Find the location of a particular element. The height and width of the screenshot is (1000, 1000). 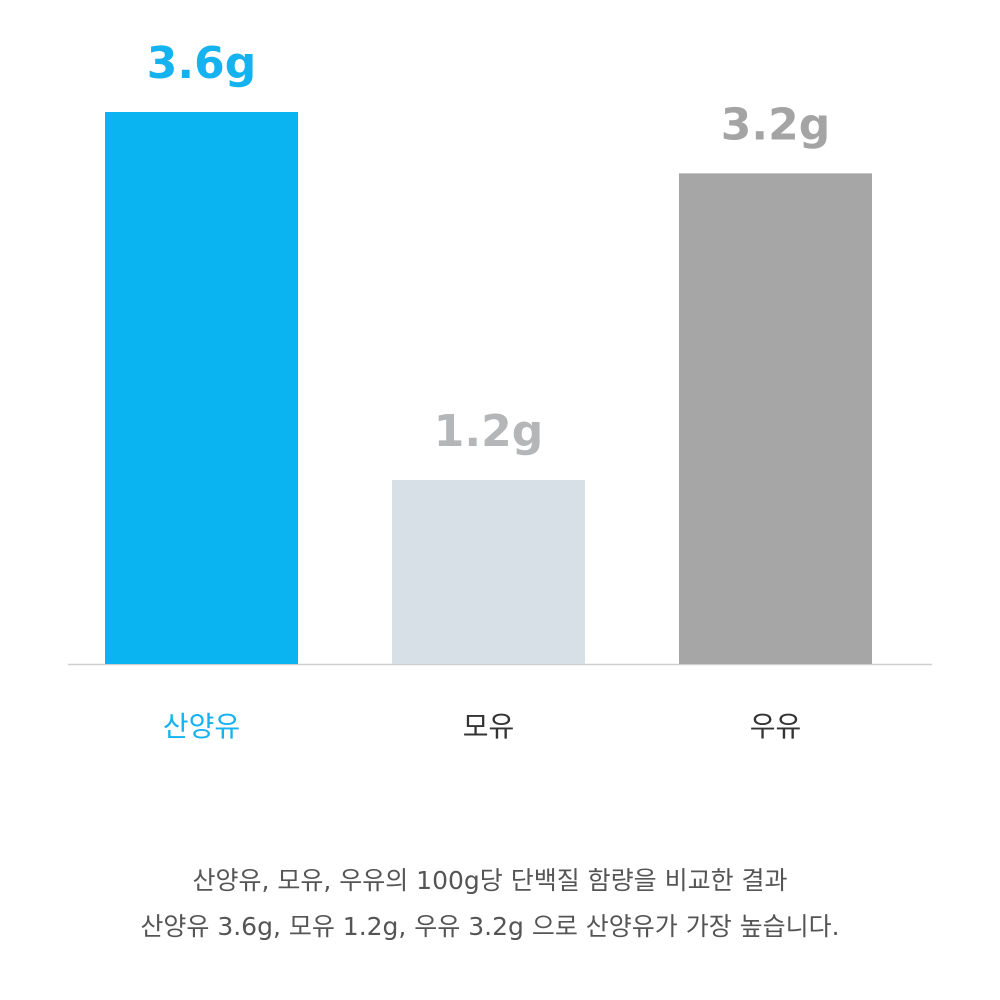

value-label: 1.2g is located at coordinates (488, 431).